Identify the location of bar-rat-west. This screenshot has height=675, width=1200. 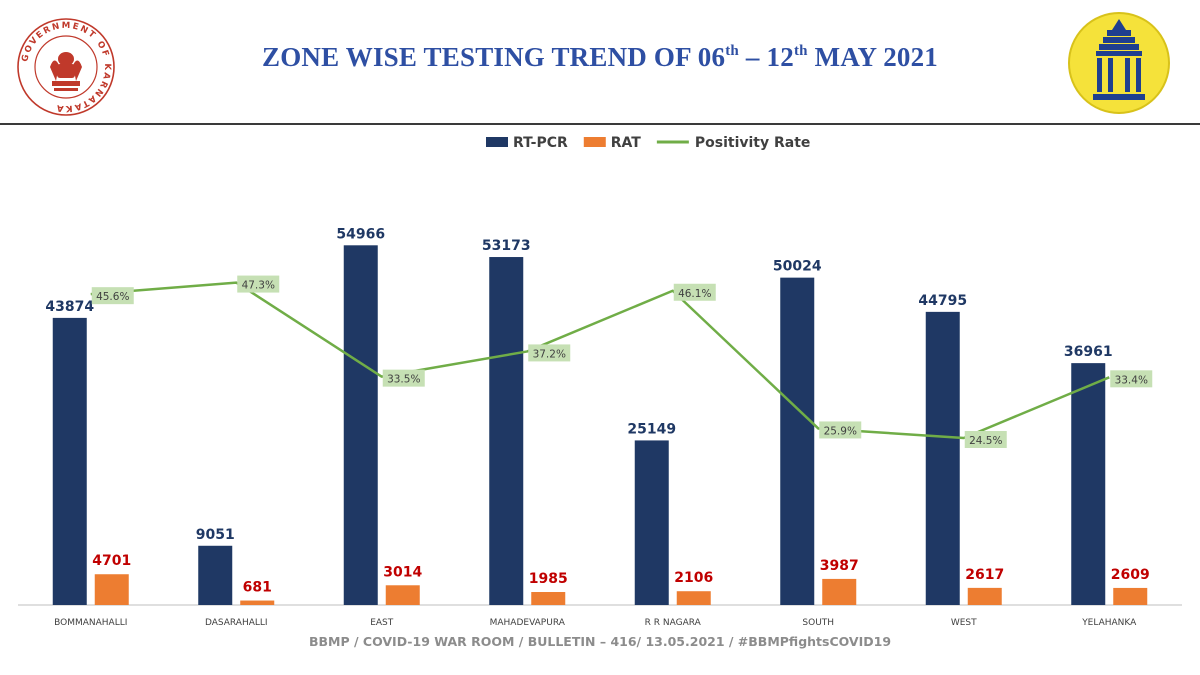
(984, 596).